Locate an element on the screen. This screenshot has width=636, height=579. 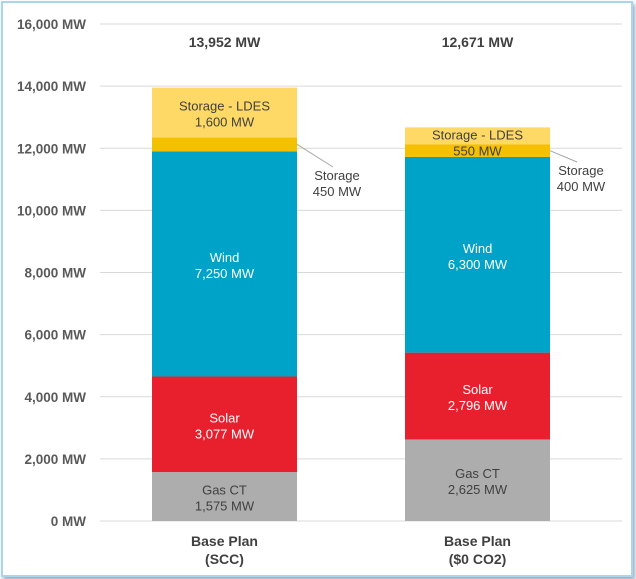
y-tick-label: 8,000 MW is located at coordinates (55, 273).